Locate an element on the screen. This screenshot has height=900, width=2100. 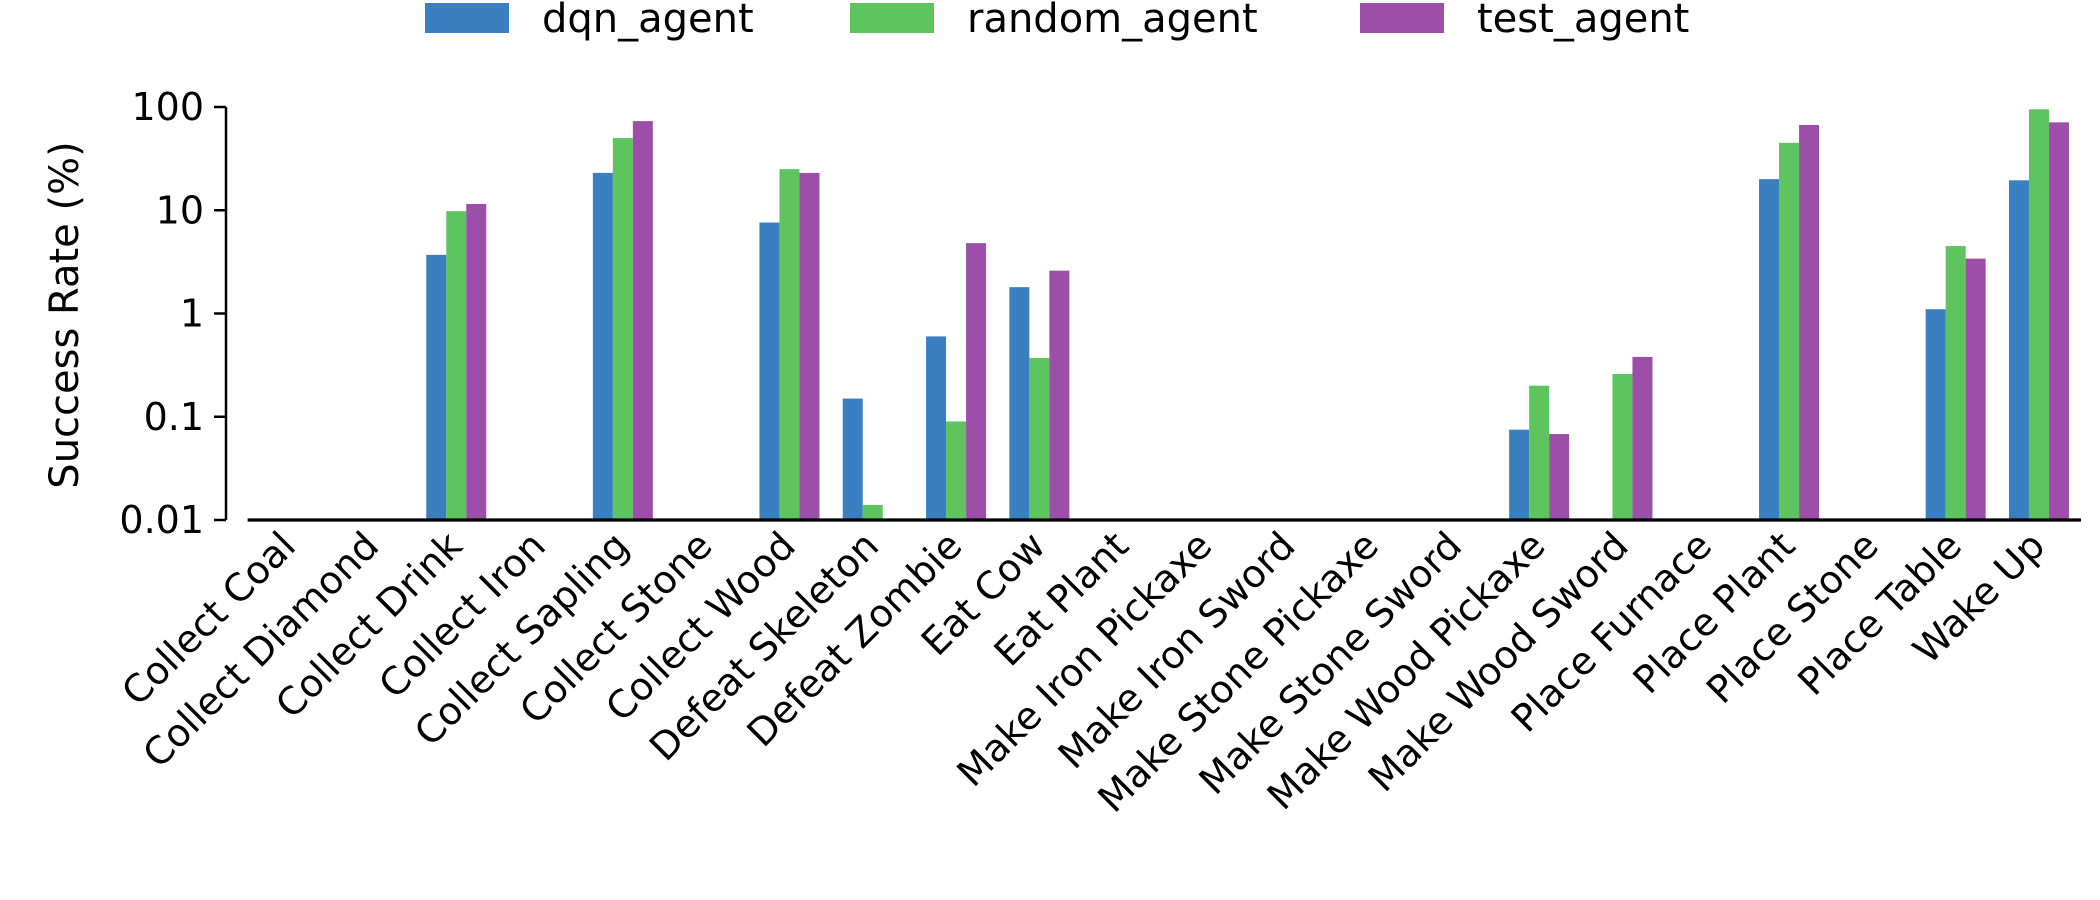
legend-swatch-test_agent is located at coordinates (1402, 18).